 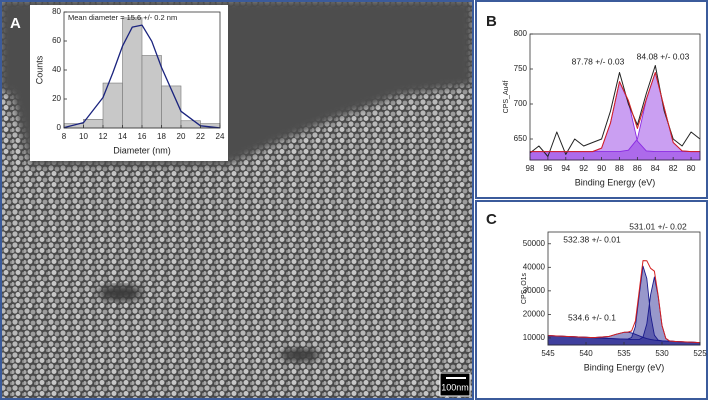 What do you see at coordinates (637, 168) in the screenshot?
I see `x-tick-label: 86` at bounding box center [637, 168].